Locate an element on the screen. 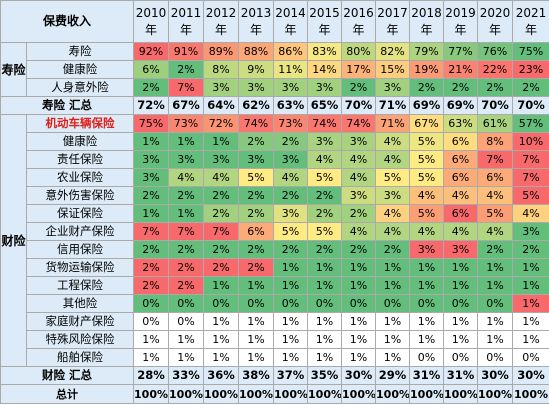 This screenshot has width=549, height=412. summary-value: 65% is located at coordinates (325, 105).